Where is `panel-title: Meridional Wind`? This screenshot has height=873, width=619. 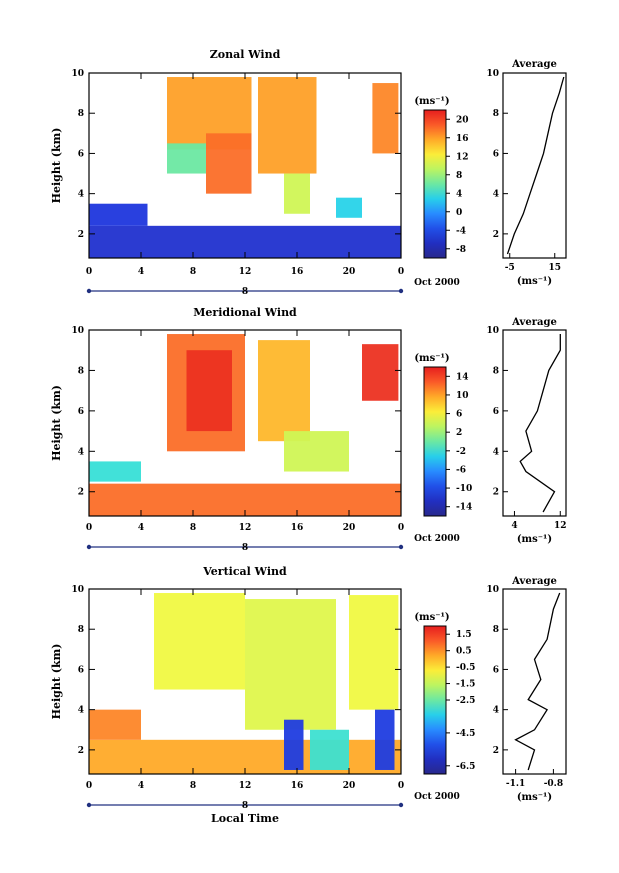 panel-title: Meridional Wind is located at coordinates (245, 312).